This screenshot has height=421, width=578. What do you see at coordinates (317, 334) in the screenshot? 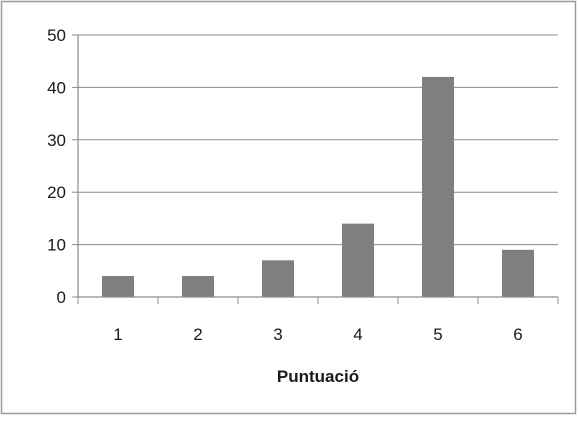
I see `x-tick-labels: 1 2 3 4 5 6` at bounding box center [317, 334].